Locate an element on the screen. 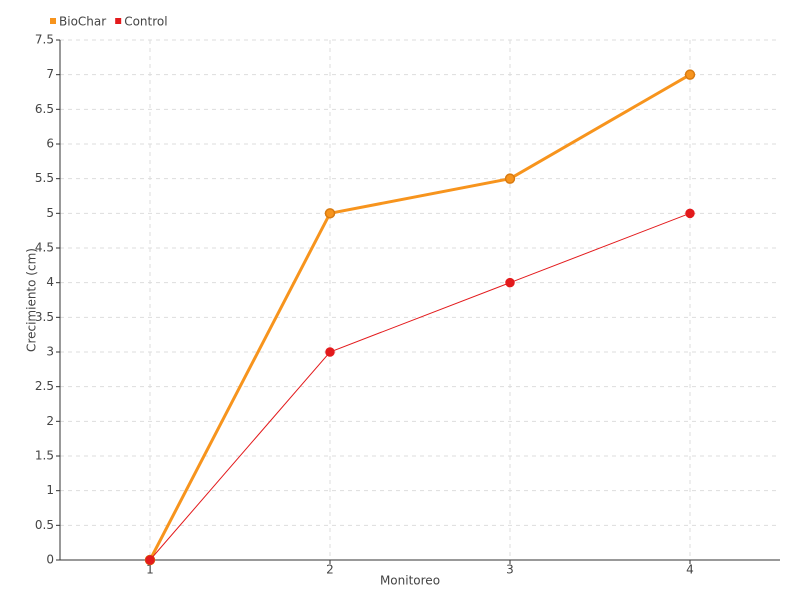 The height and width of the screenshot is (600, 800). x-tick-label: 3 is located at coordinates (510, 570).